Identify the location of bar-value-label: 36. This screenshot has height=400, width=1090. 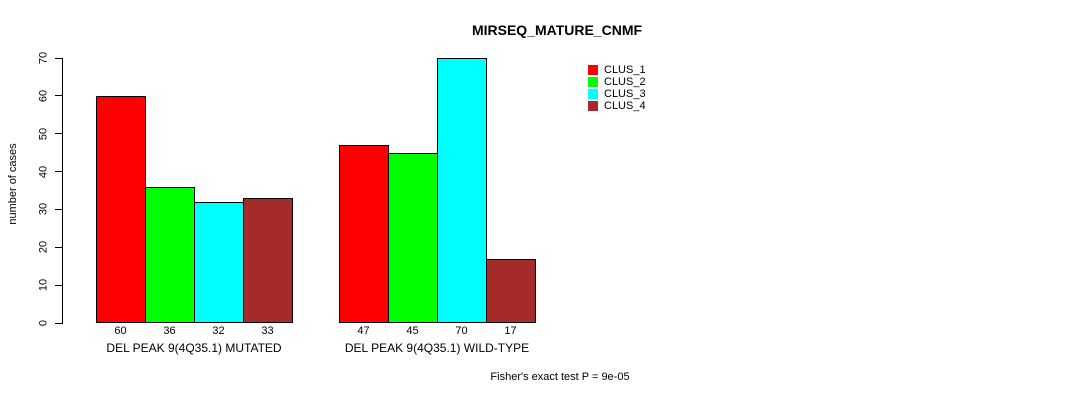
(169, 331).